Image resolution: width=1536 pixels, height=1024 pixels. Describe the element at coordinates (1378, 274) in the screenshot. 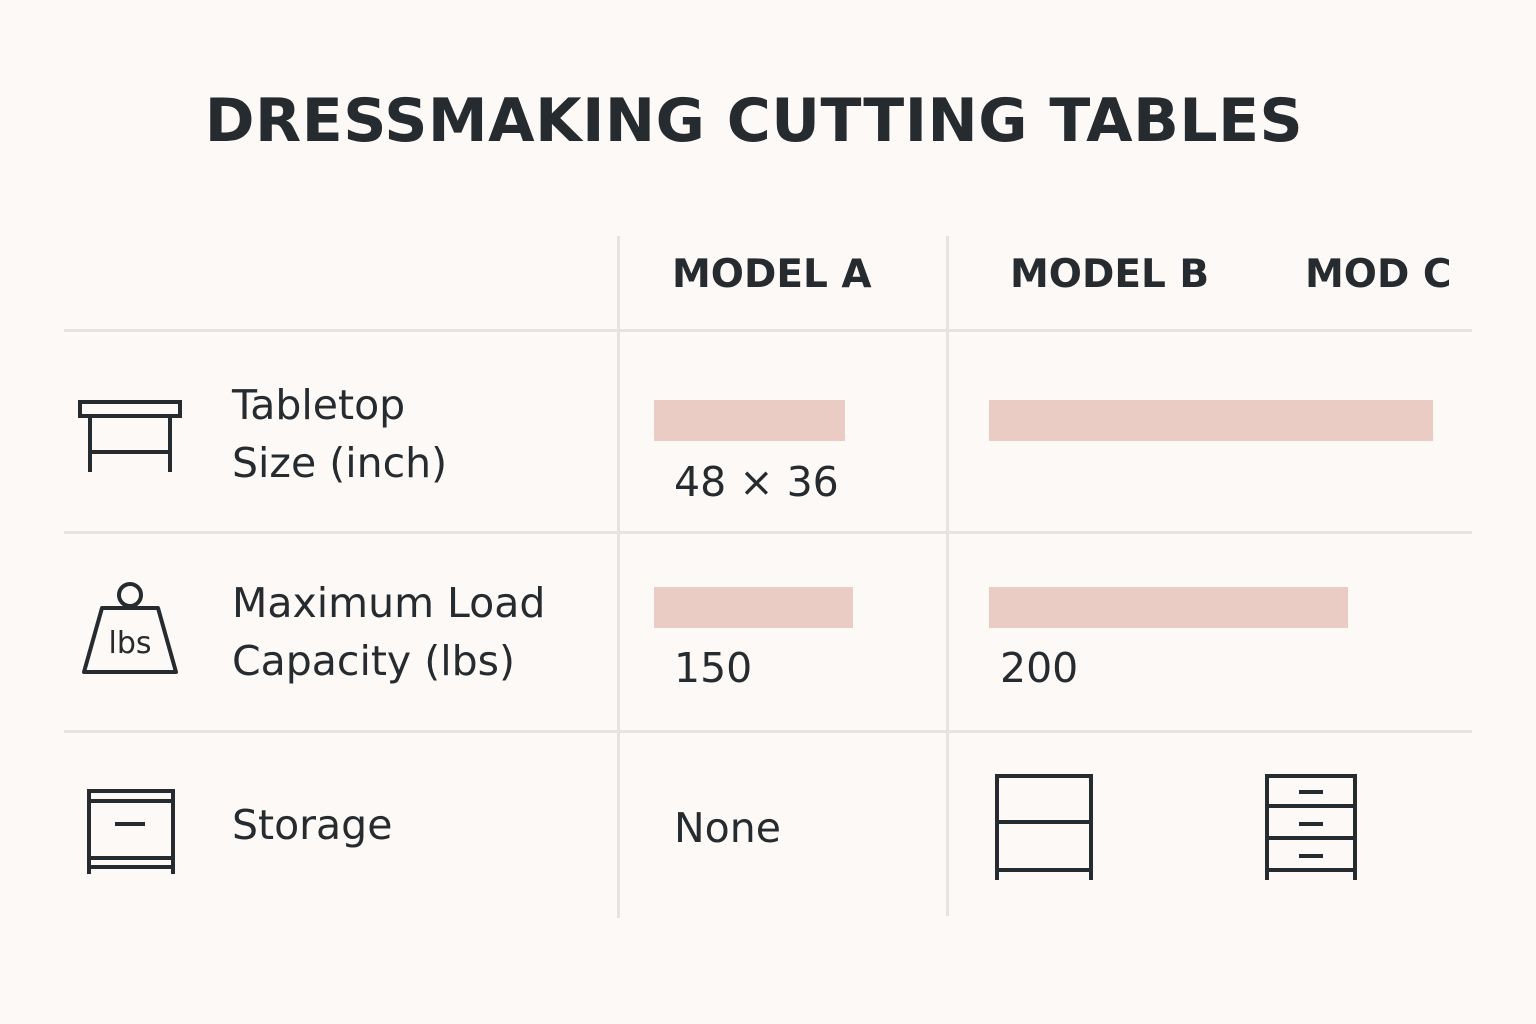

I see `column-header-model-c: MOD C` at that location.